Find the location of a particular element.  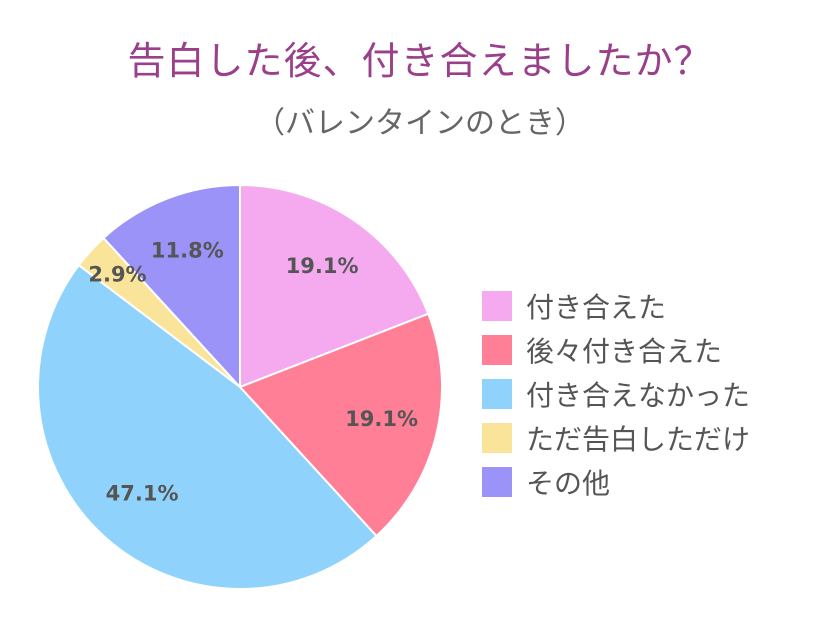

legend-item: 後々付き合えた is located at coordinates (616, 350).